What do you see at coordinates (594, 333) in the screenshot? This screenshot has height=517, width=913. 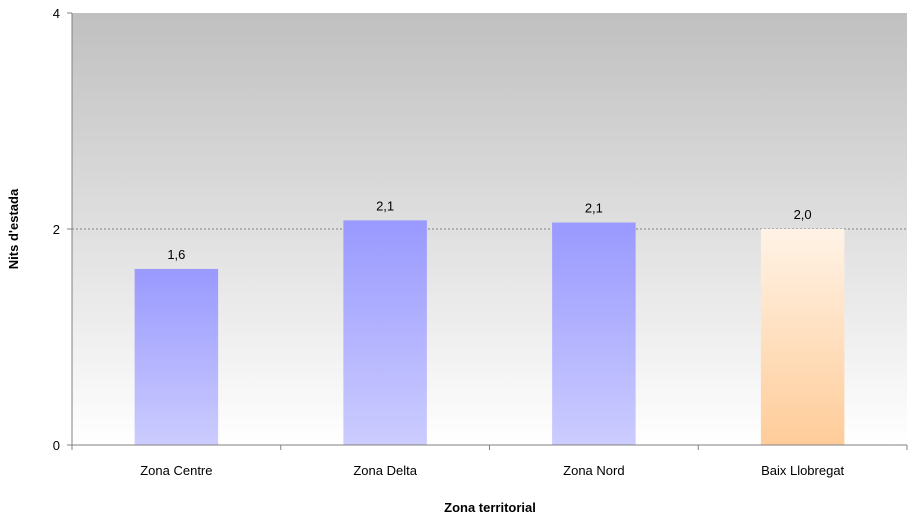 I see `bar-zona-nord` at bounding box center [594, 333].